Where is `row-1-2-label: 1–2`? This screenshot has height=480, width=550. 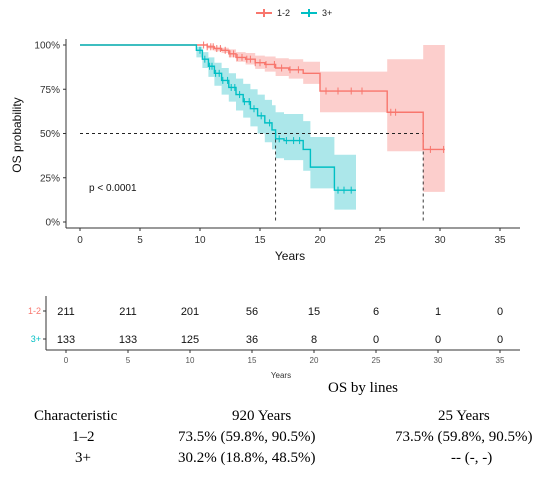 row-1-2-label: 1–2 is located at coordinates (83, 437).